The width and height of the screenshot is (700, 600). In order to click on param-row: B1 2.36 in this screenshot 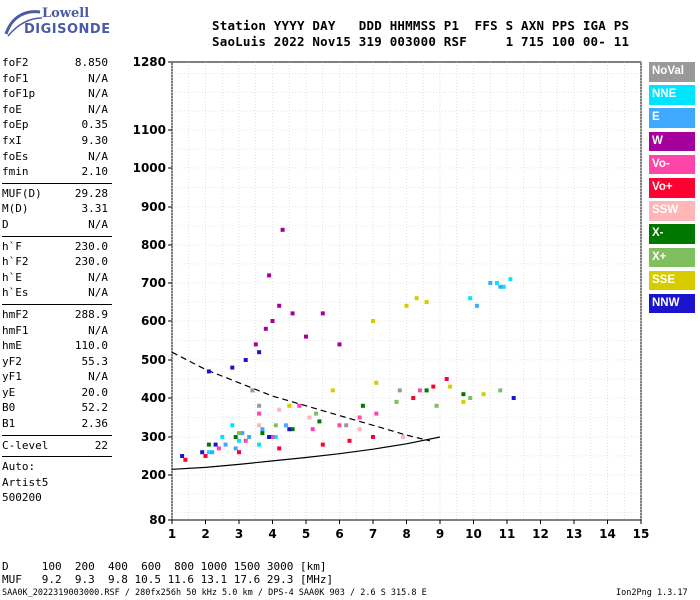, I will do `click(57, 425)`.